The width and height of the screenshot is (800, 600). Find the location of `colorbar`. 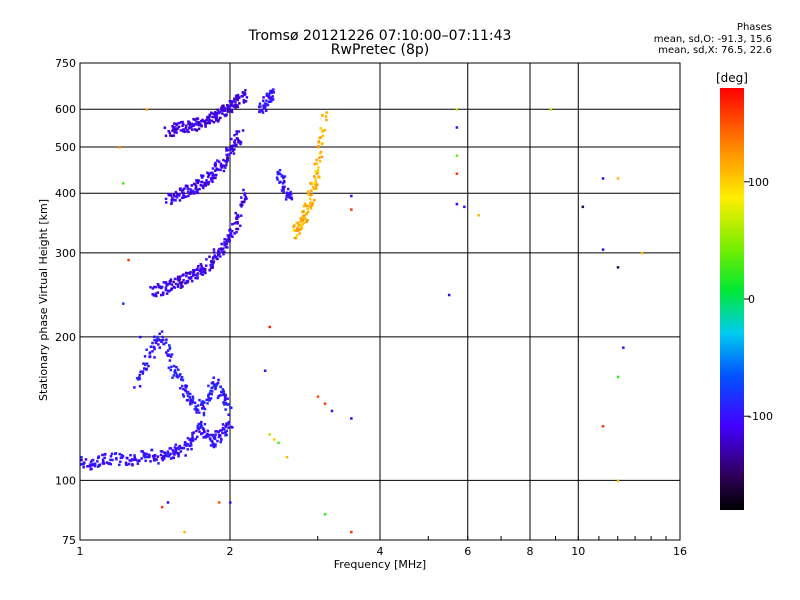

colorbar is located at coordinates (732, 299).